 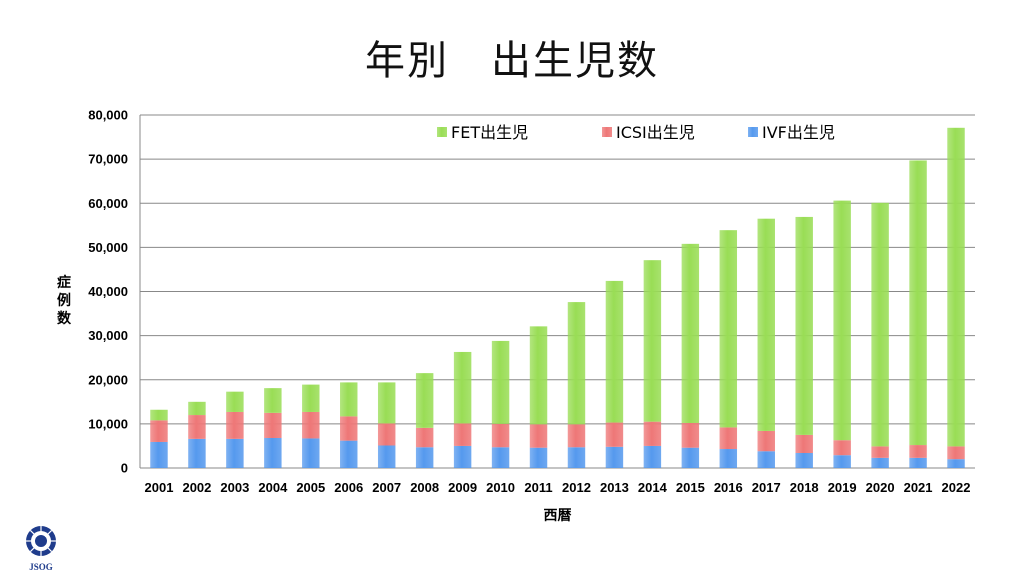 I want to click on bar-icsi-2018, so click(x=804, y=443).